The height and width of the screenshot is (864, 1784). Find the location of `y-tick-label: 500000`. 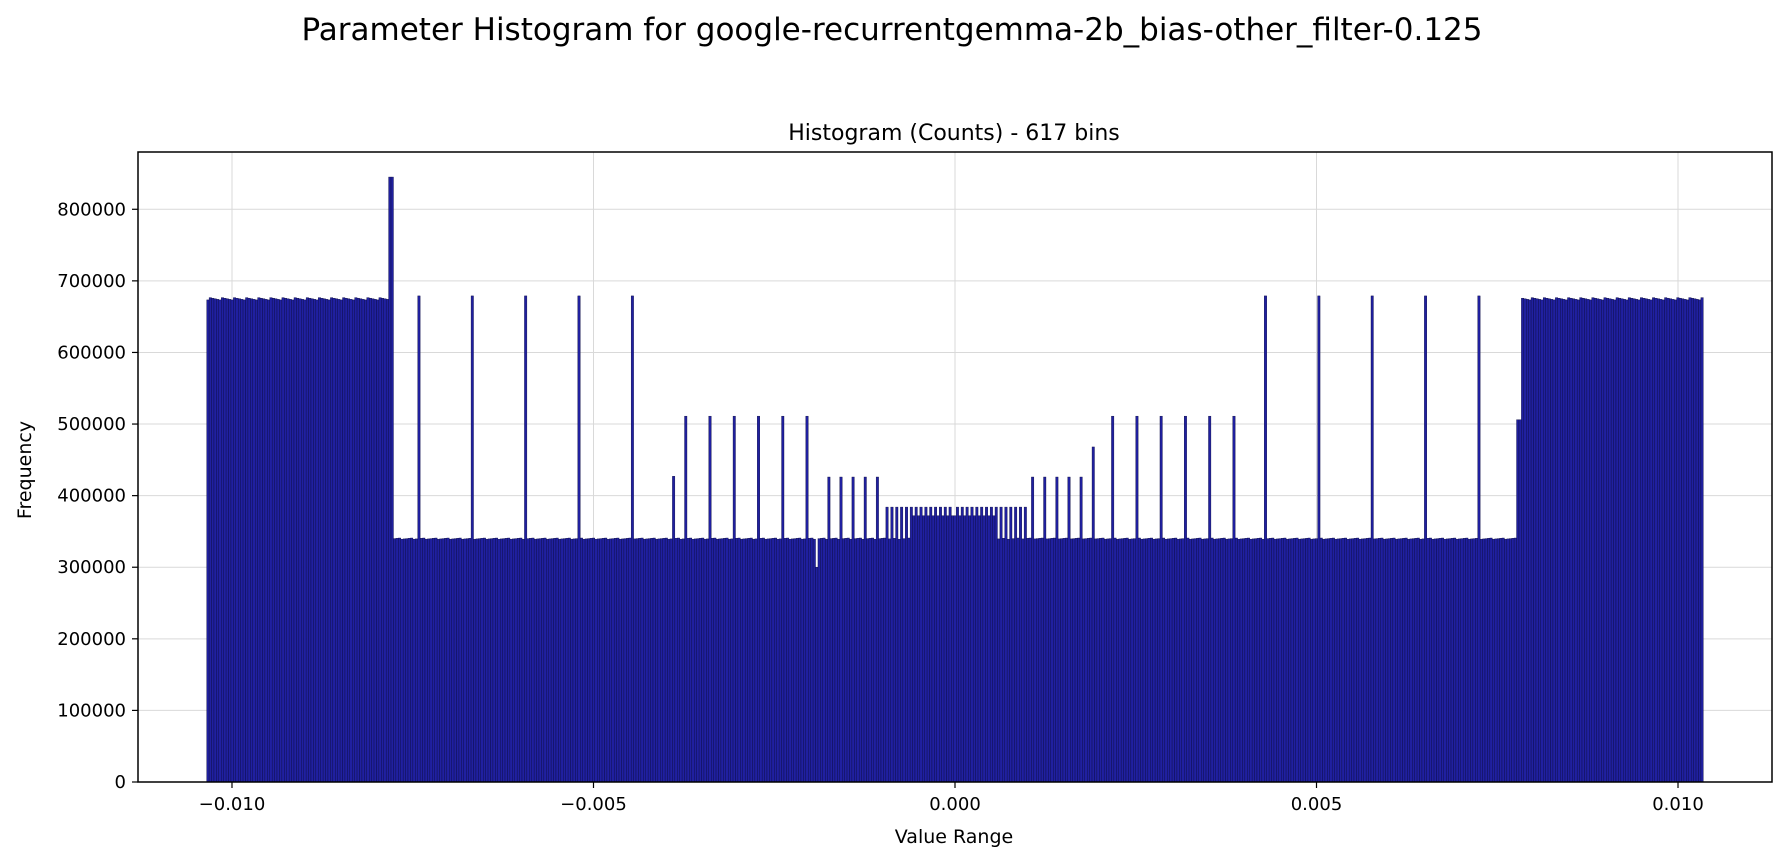

y-tick-label: 500000 is located at coordinates (91, 424).